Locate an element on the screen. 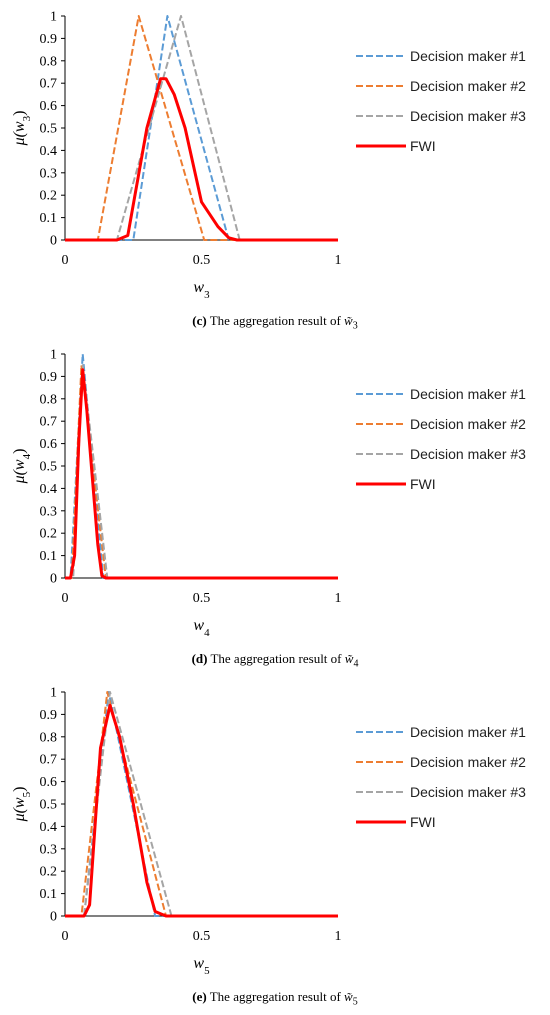 This screenshot has width=550, height=1015. caption-variable: w̃5 is located at coordinates (351, 998).